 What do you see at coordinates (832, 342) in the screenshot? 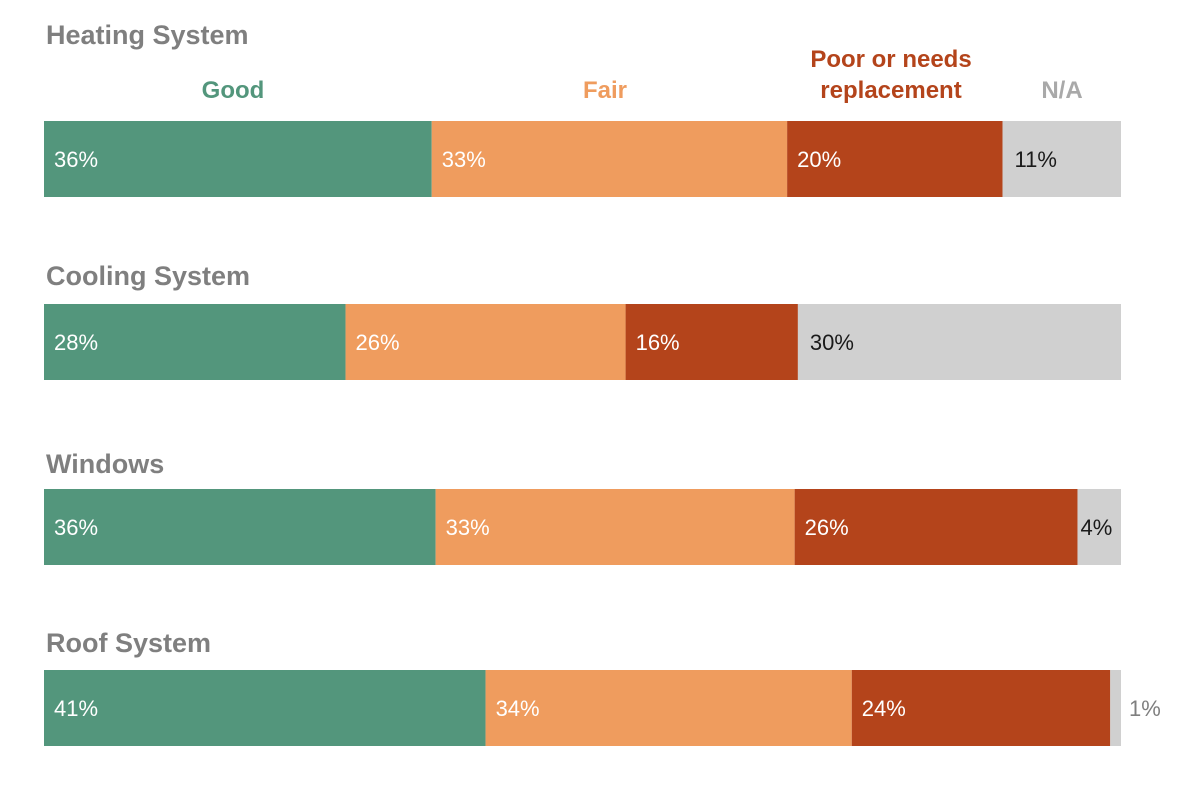
I see `value-label-na: 30%` at bounding box center [832, 342].